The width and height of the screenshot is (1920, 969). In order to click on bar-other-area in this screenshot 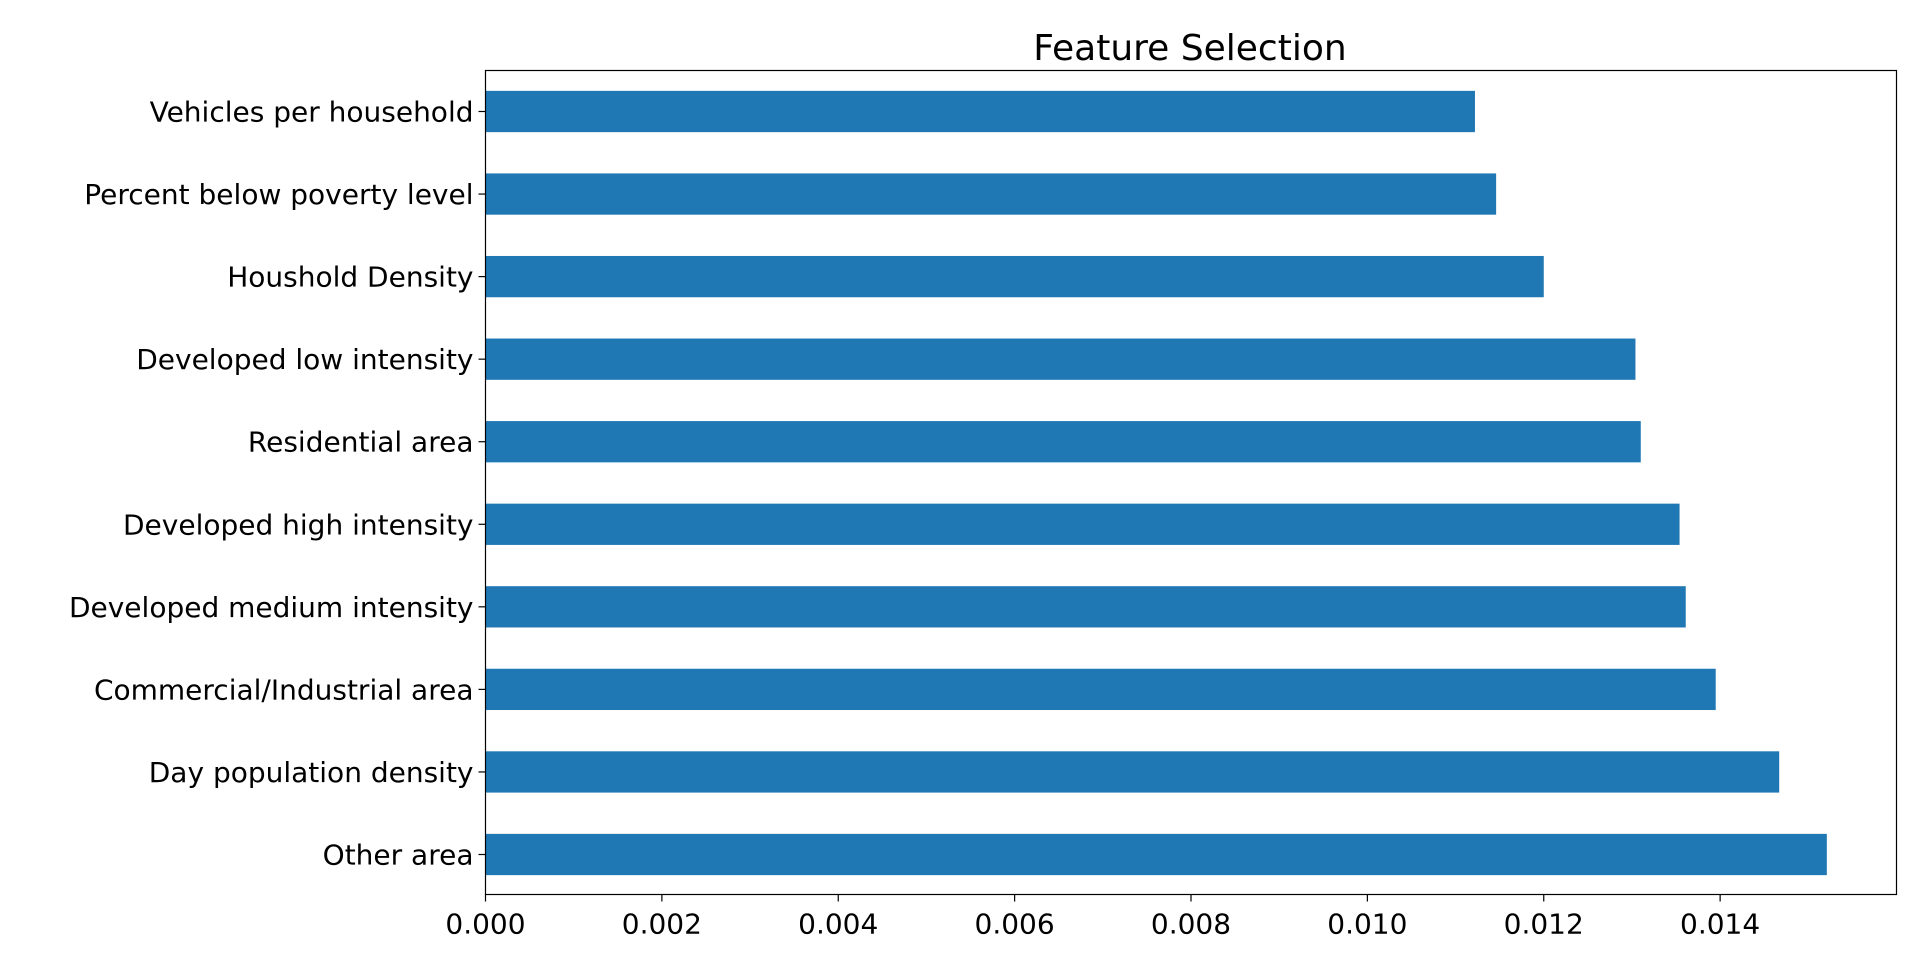, I will do `click(1156, 854)`.